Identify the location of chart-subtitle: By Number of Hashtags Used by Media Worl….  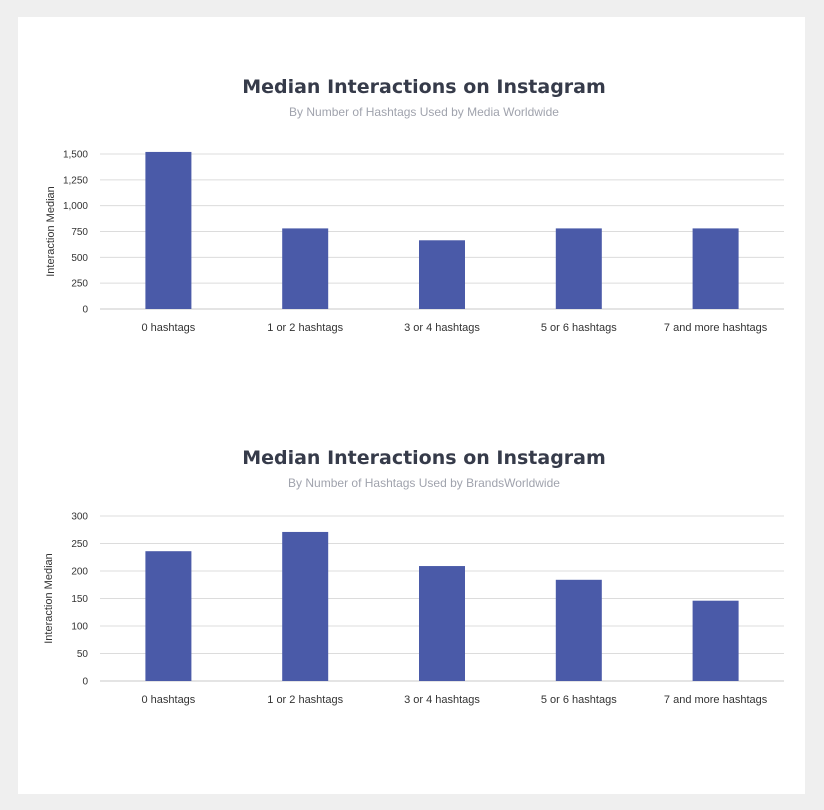
(424, 112).